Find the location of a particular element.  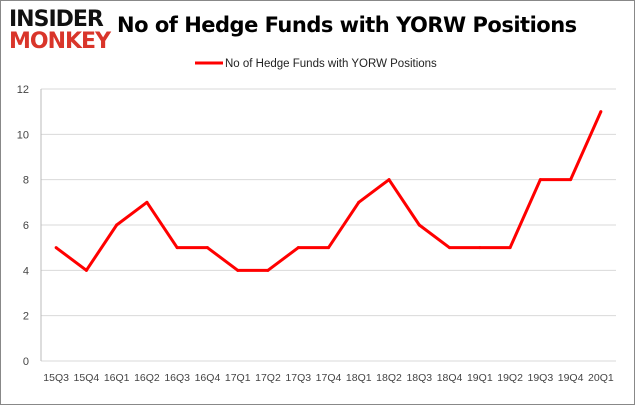

y-tick-label: 2 is located at coordinates (26, 317).